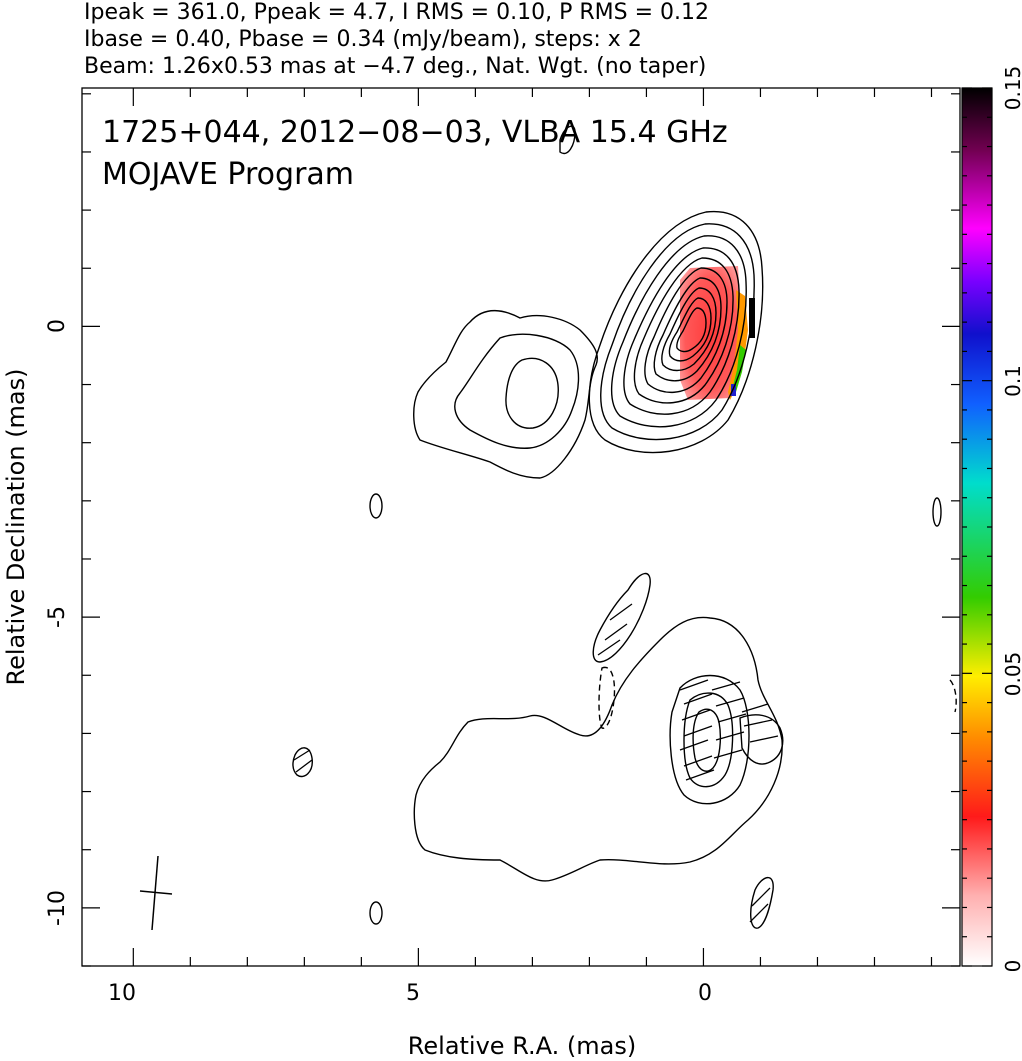 This screenshot has width=1022, height=1061. I want to click on colorbar-ticks, so click(977, 527).